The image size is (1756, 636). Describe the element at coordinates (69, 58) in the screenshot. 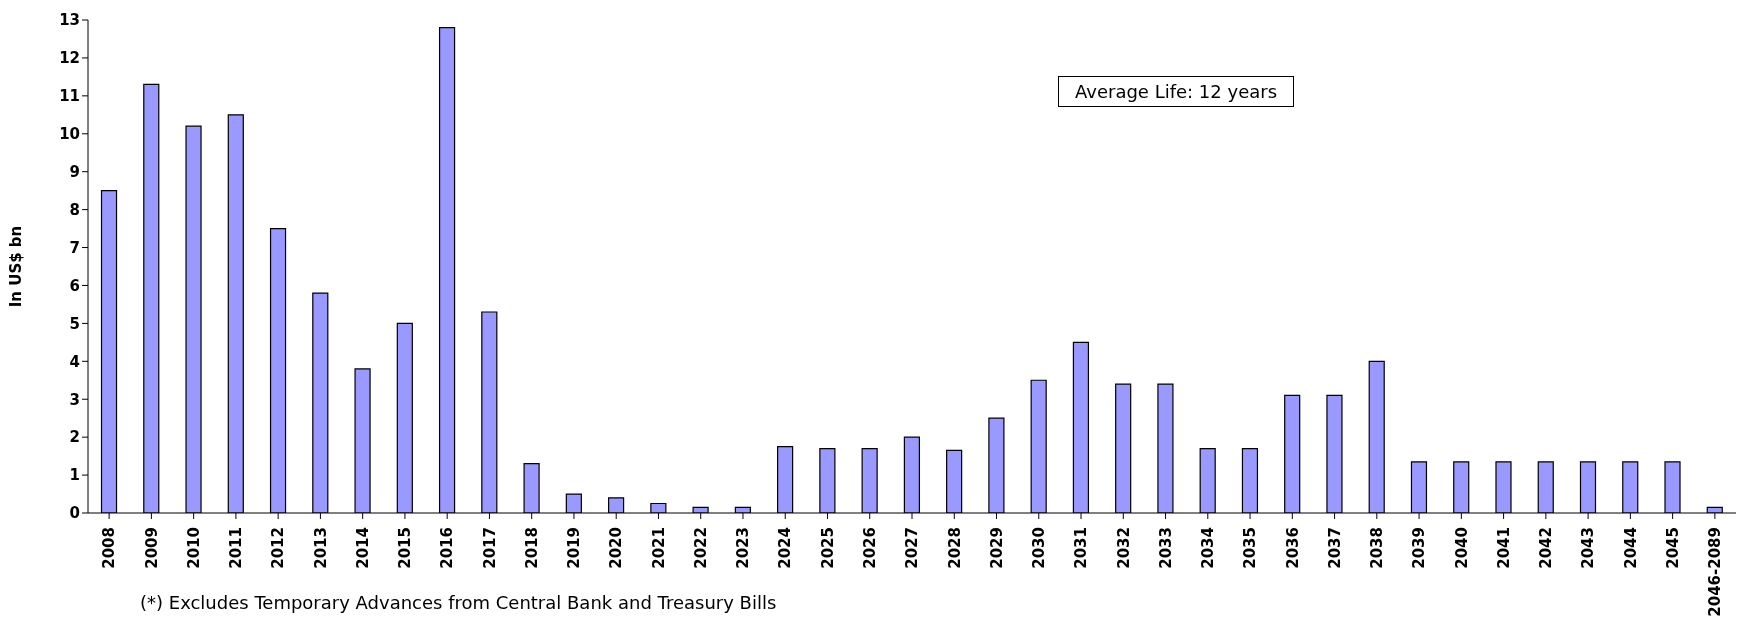

I see `y-tick-label: 12` at that location.